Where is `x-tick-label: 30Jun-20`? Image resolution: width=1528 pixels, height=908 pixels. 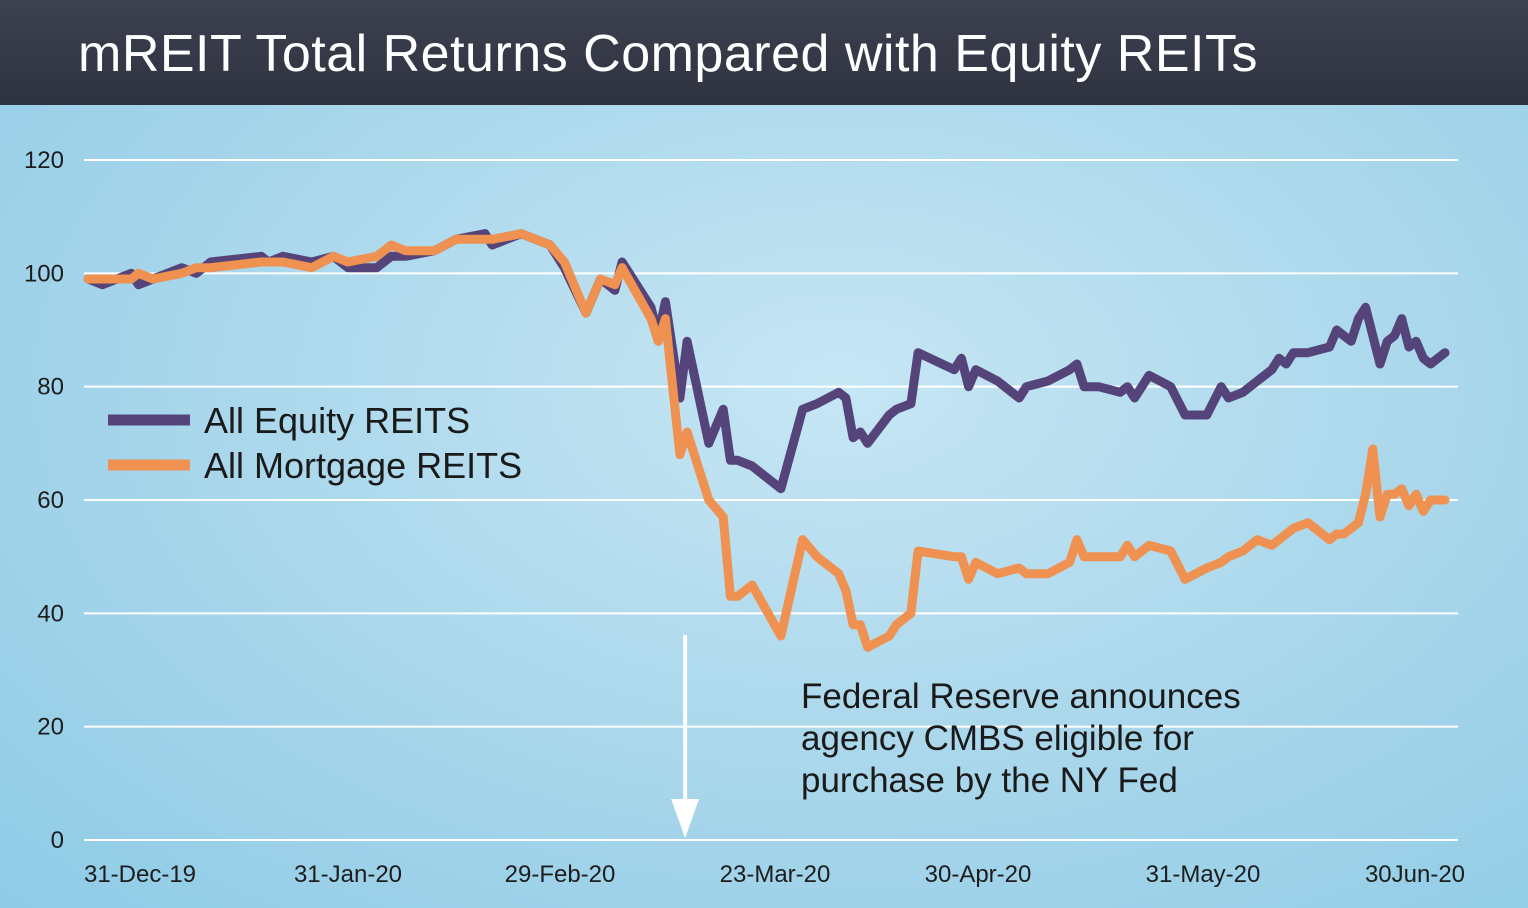 x-tick-label: 30Jun-20 is located at coordinates (1415, 874).